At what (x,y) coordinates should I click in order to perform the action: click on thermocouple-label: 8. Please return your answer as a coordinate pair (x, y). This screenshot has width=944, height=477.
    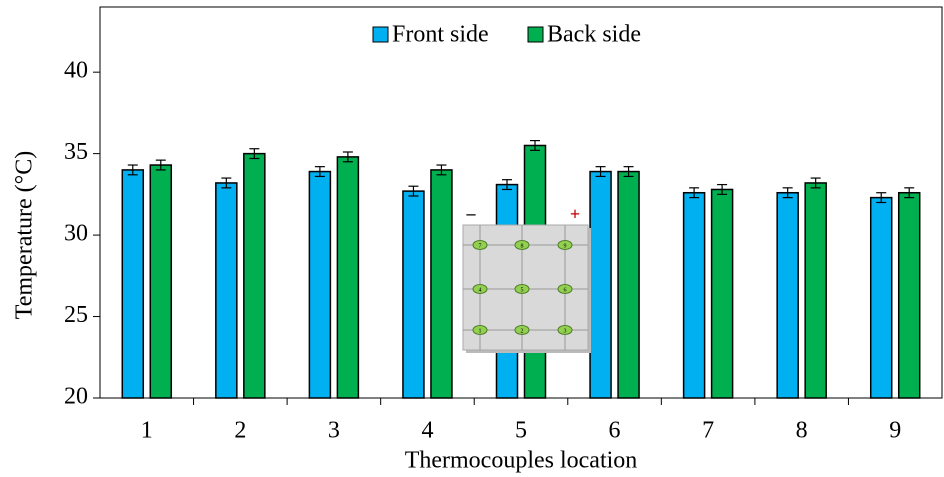
    Looking at the image, I should click on (522, 246).